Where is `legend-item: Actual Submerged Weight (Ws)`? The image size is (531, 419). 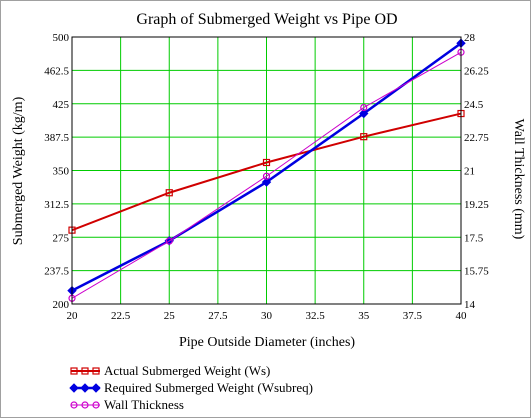 legend-item: Actual Submerged Weight (Ws) is located at coordinates (170, 370).